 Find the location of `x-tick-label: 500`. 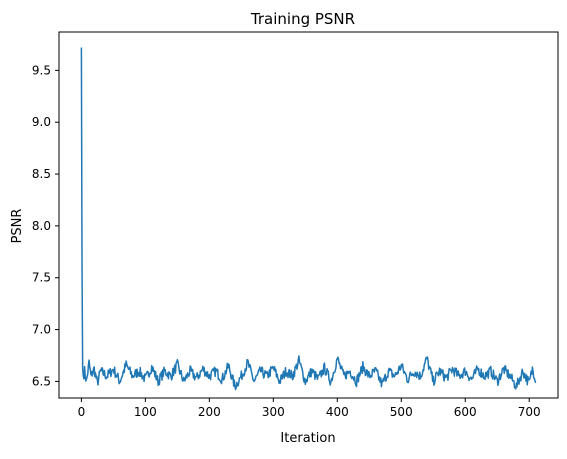

x-tick-label: 500 is located at coordinates (401, 412).